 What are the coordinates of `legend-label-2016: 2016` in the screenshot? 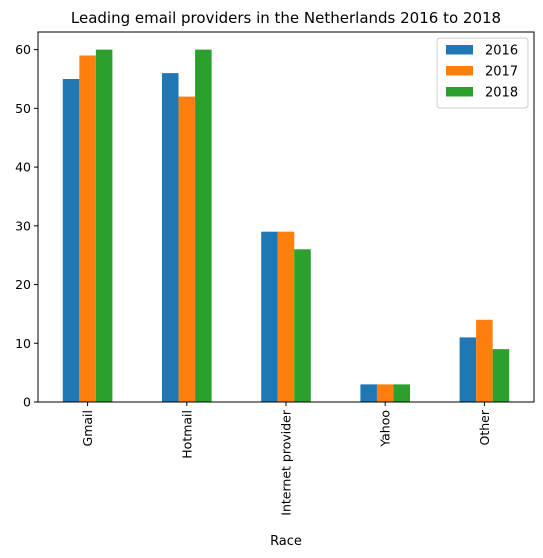 It's located at (501, 51).